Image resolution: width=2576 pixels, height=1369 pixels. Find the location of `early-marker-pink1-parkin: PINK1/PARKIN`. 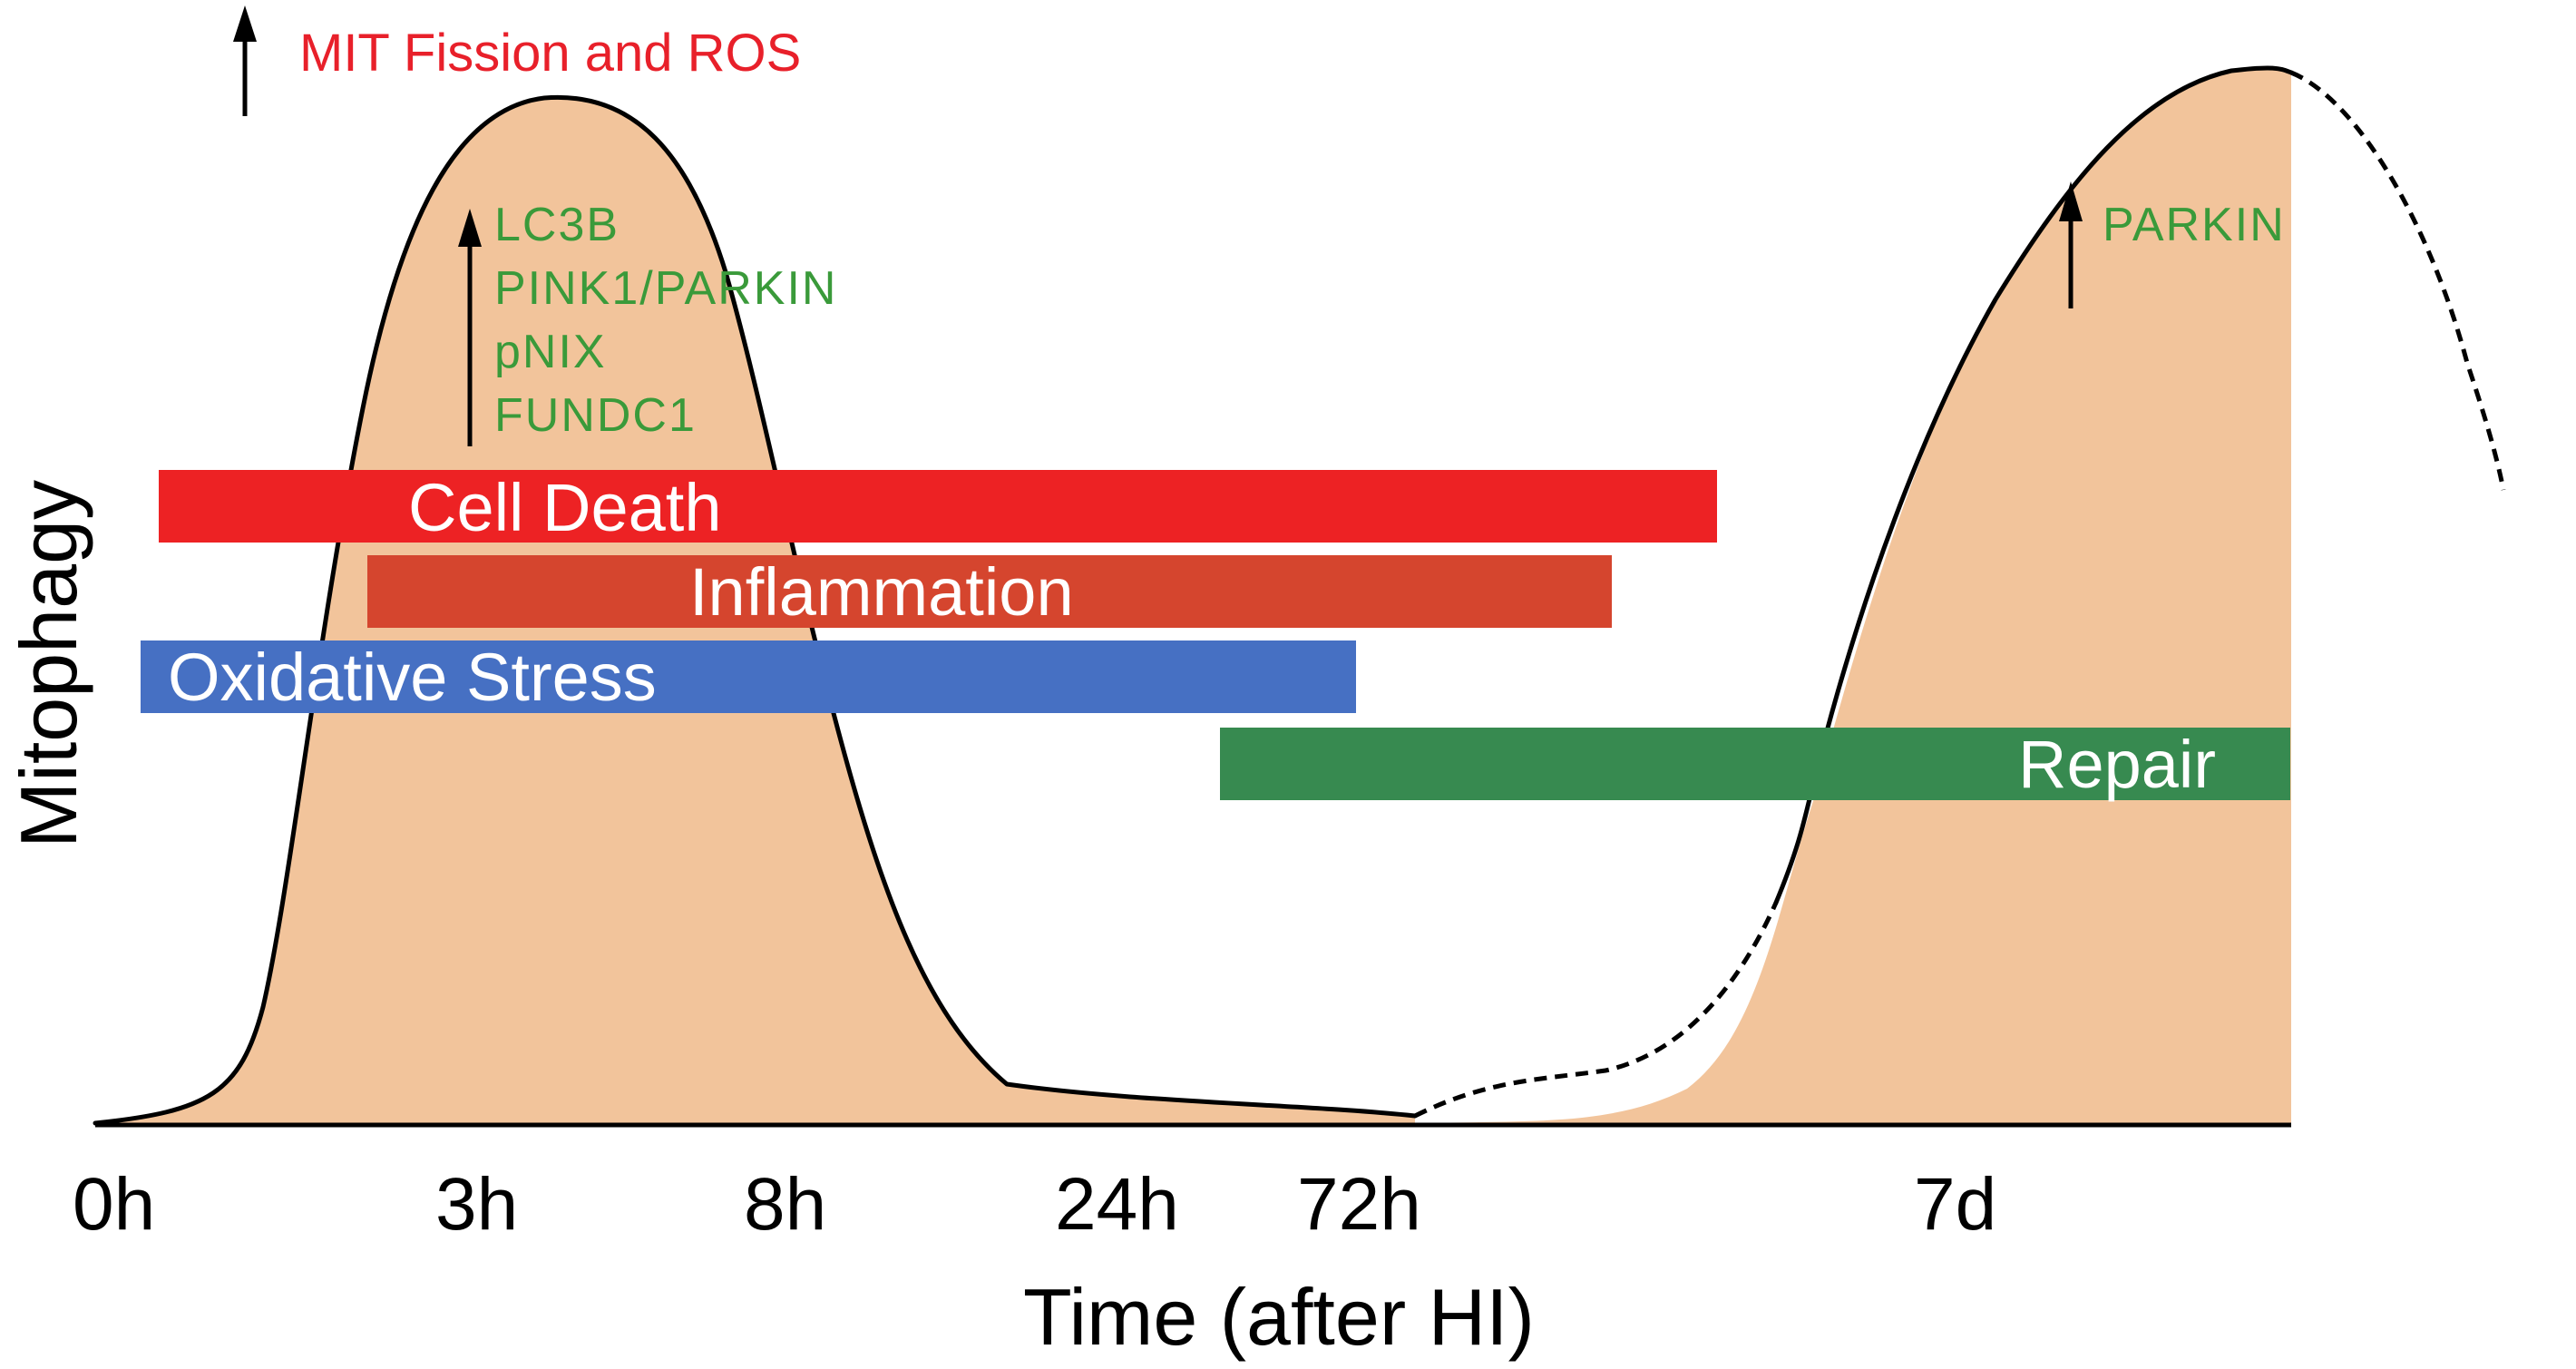

early-marker-pink1-parkin: PINK1/PARKIN is located at coordinates (665, 288).